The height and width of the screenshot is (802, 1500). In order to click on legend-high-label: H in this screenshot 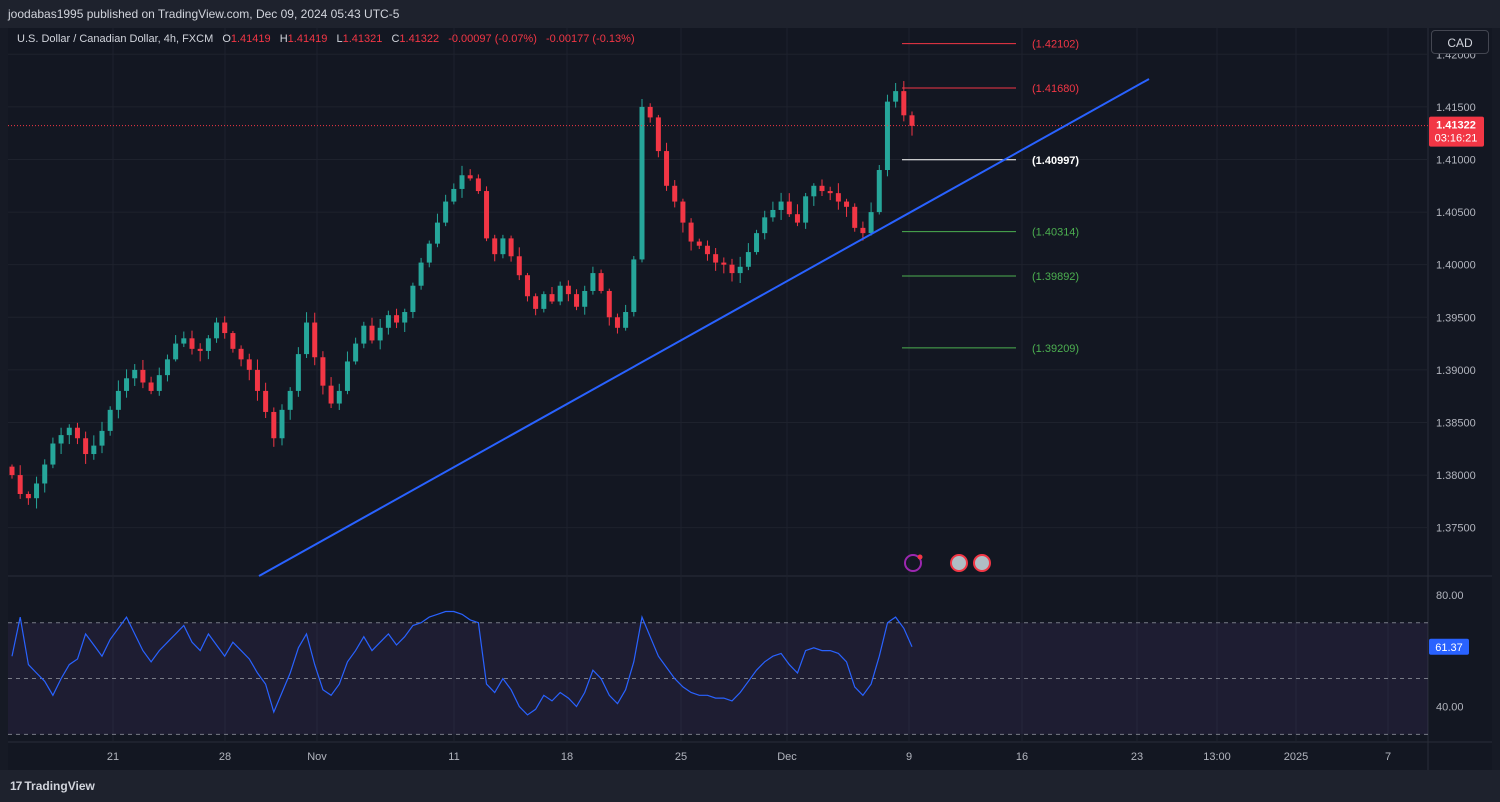, I will do `click(283, 39)`.